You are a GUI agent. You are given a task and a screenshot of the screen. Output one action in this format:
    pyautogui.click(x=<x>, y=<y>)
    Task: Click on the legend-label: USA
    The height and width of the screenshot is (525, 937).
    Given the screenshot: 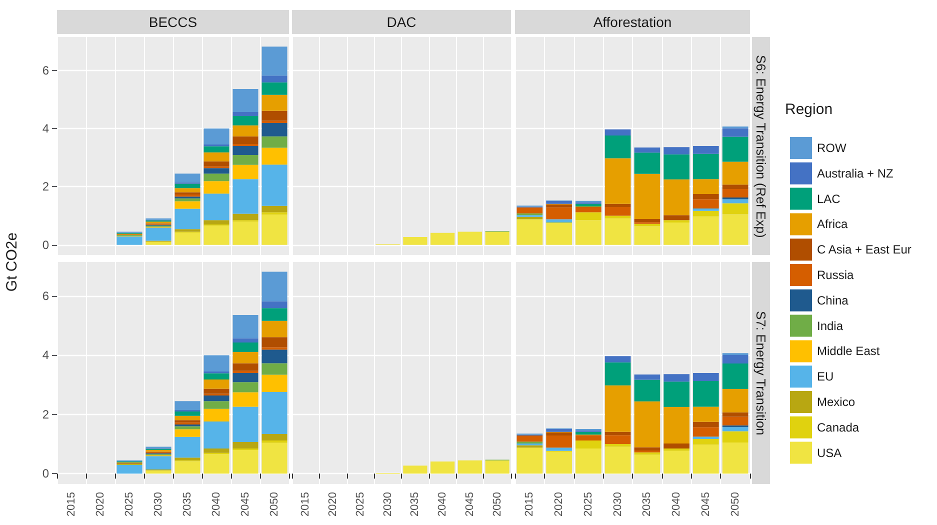 What is the action you would take?
    pyautogui.click(x=829, y=453)
    